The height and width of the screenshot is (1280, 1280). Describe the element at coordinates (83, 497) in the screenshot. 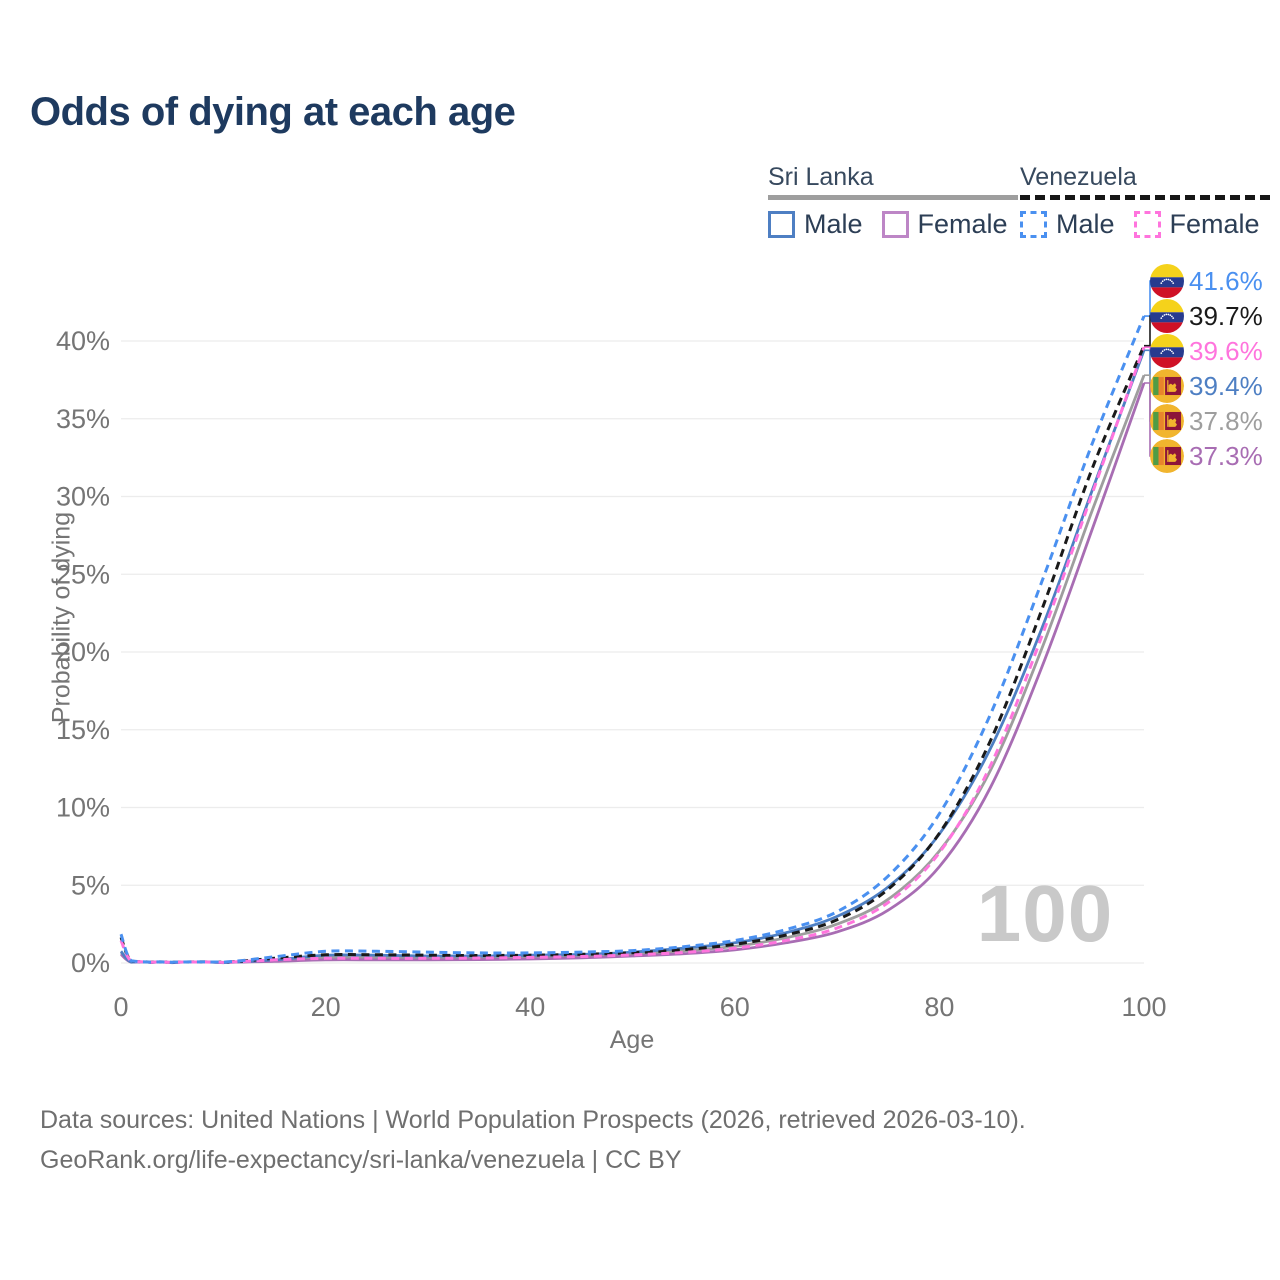

I see `y-axis-tick-label: 30%` at that location.